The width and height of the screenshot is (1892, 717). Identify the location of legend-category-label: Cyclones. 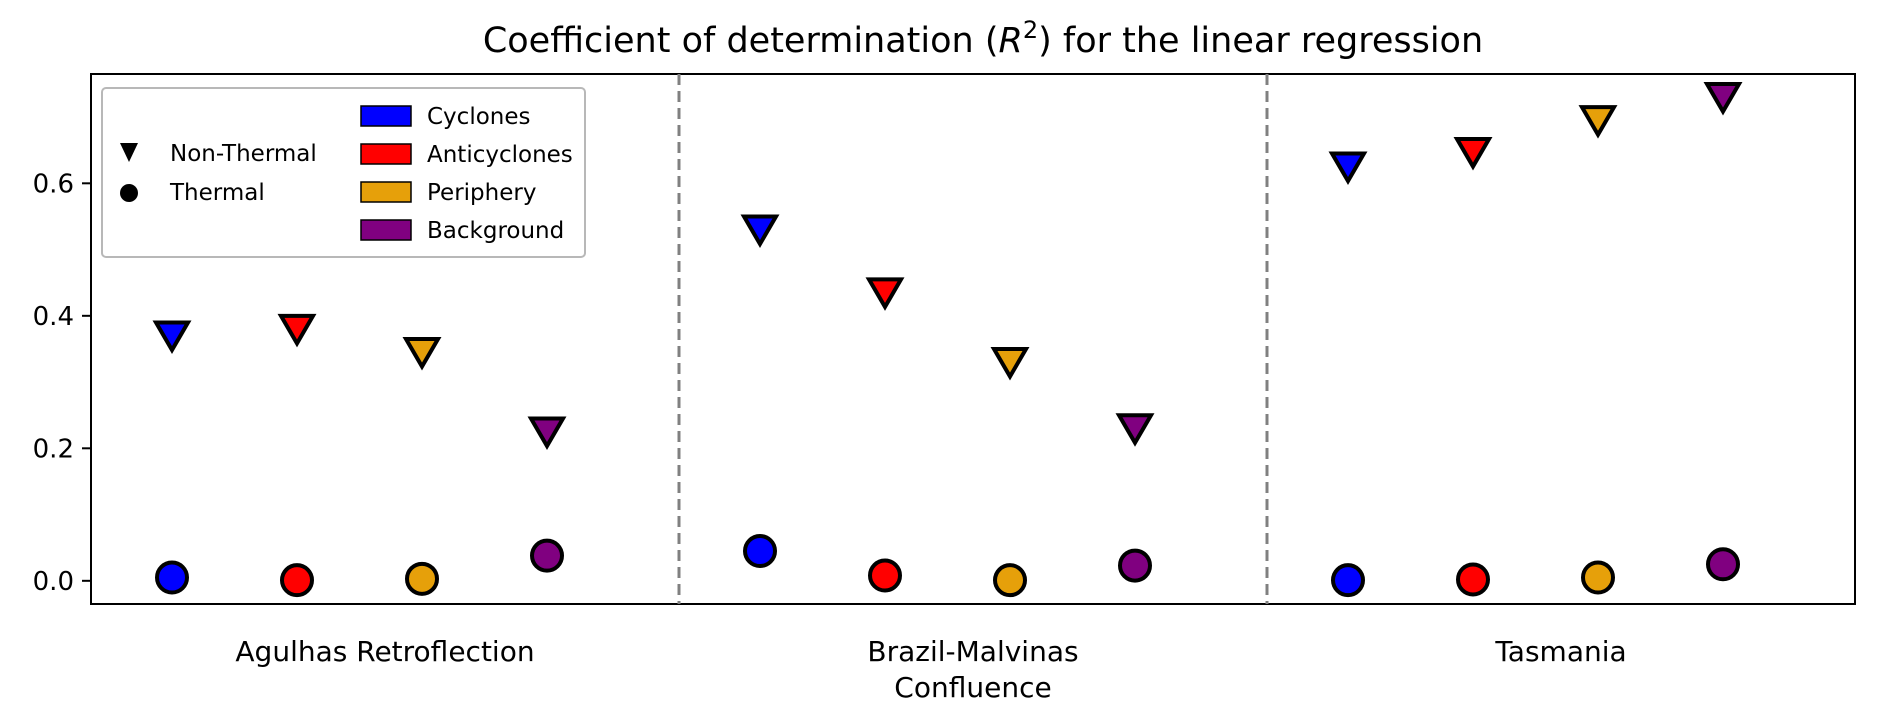
(479, 117).